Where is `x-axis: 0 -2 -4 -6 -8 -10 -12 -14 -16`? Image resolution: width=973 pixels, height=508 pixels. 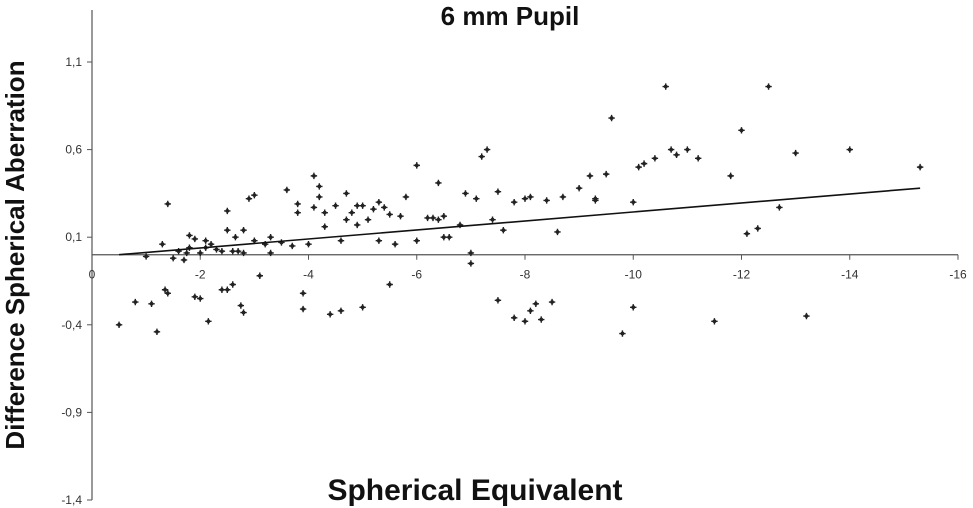 x-axis: 0 -2 -4 -6 -8 -10 -12 -14 -16 is located at coordinates (528, 268).